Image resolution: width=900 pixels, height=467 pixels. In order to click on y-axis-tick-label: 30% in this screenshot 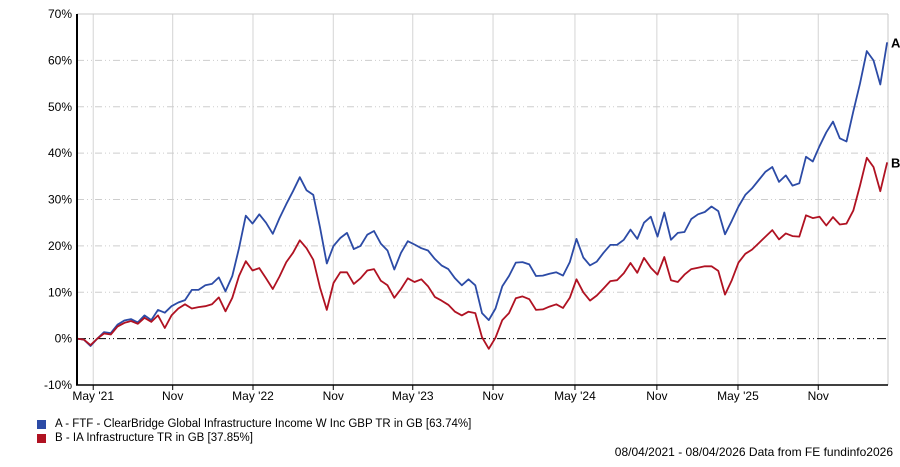, I will do `click(60, 200)`.